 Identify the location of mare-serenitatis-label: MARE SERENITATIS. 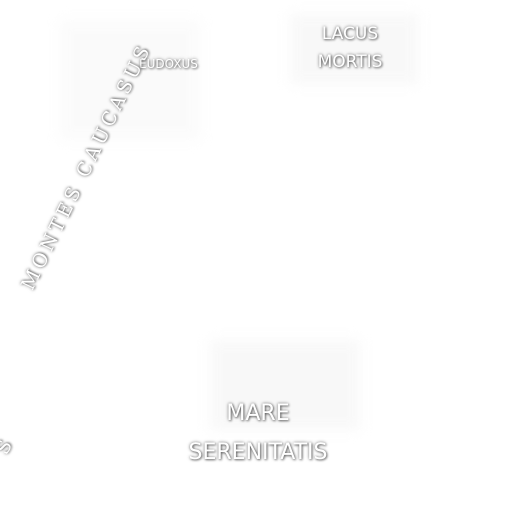
(258, 433).